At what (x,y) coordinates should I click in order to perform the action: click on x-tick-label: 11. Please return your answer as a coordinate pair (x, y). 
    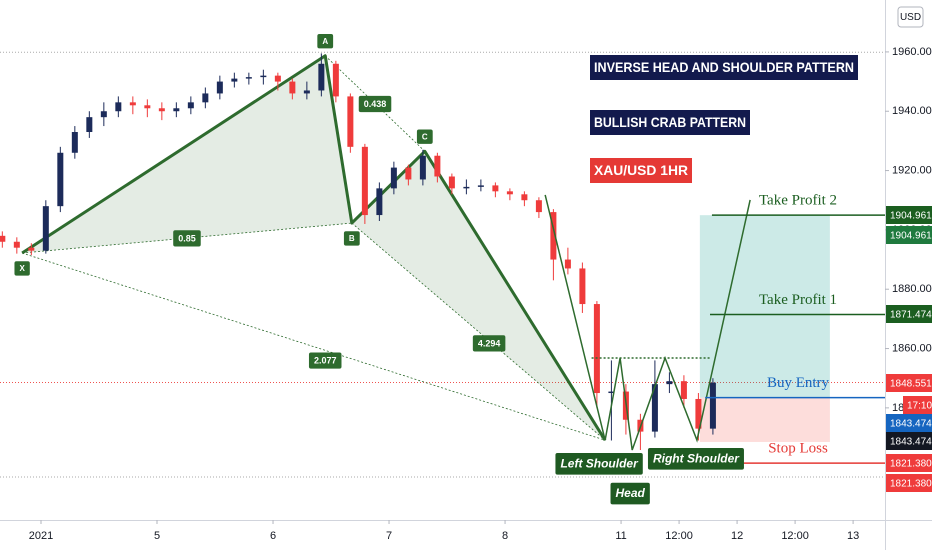
    Looking at the image, I should click on (620, 536).